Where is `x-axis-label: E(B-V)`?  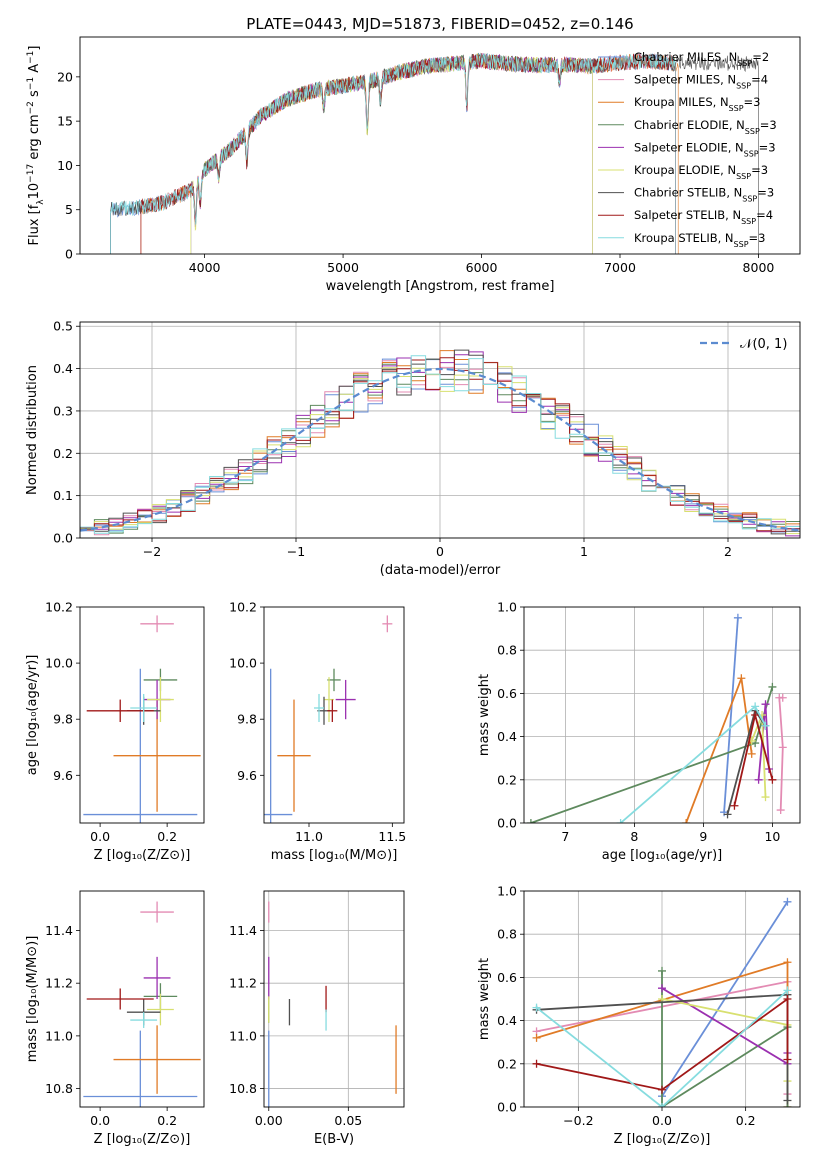 x-axis-label: E(B-V) is located at coordinates (334, 1139).